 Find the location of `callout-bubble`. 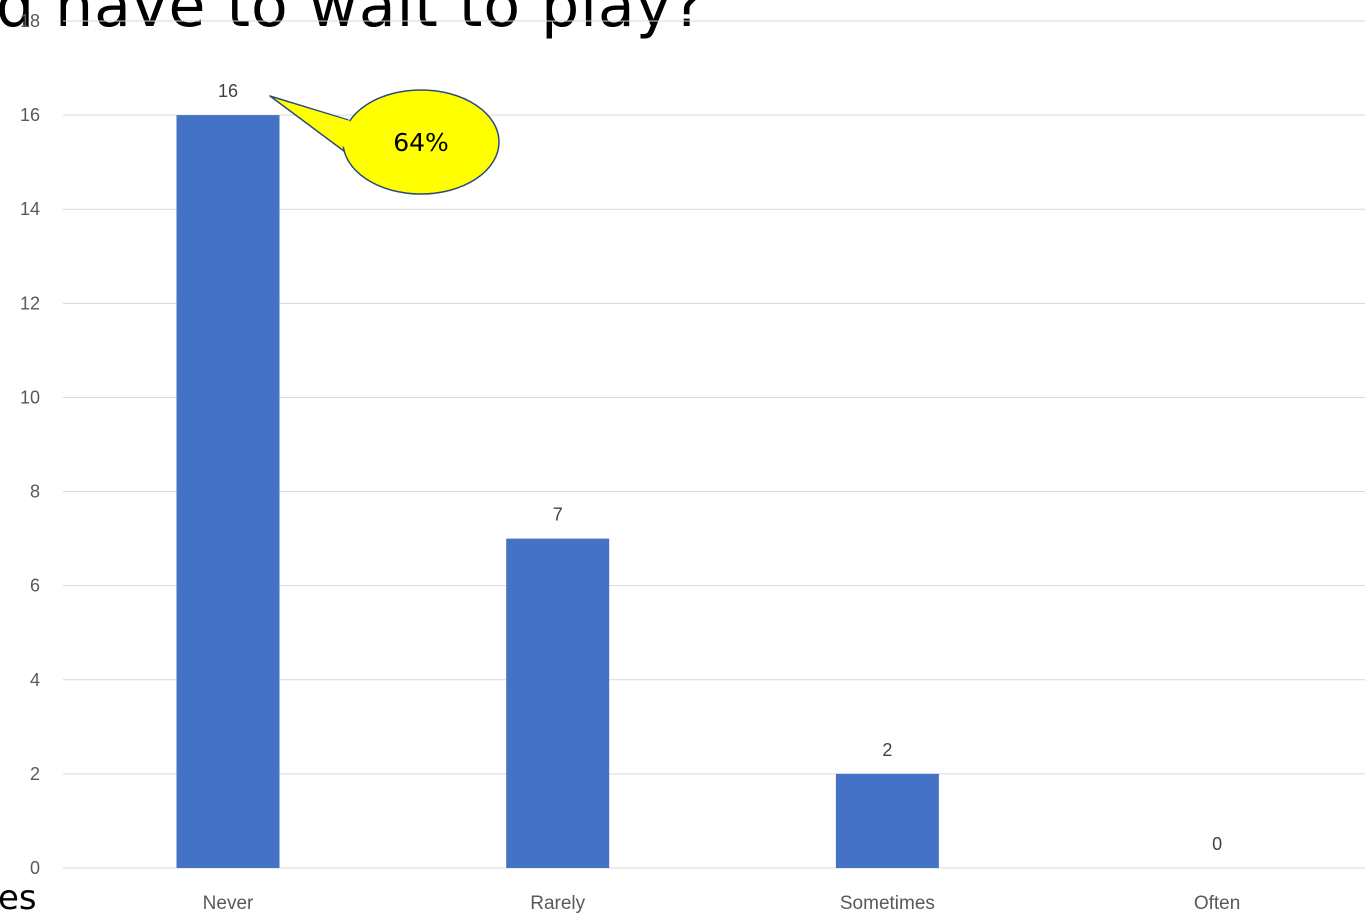

callout-bubble is located at coordinates (384, 142).